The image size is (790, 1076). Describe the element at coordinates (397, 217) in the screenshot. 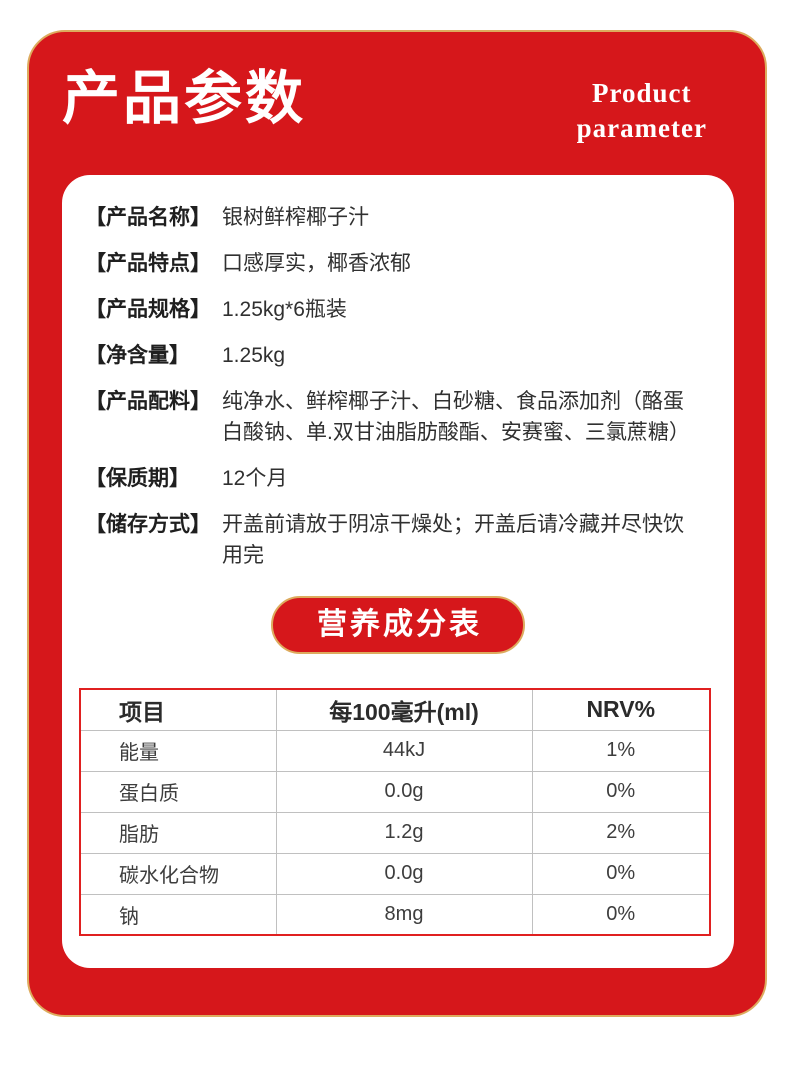

I see `spec-row-product-name: 【产品名称】 银树鲜榨椰子汁` at that location.